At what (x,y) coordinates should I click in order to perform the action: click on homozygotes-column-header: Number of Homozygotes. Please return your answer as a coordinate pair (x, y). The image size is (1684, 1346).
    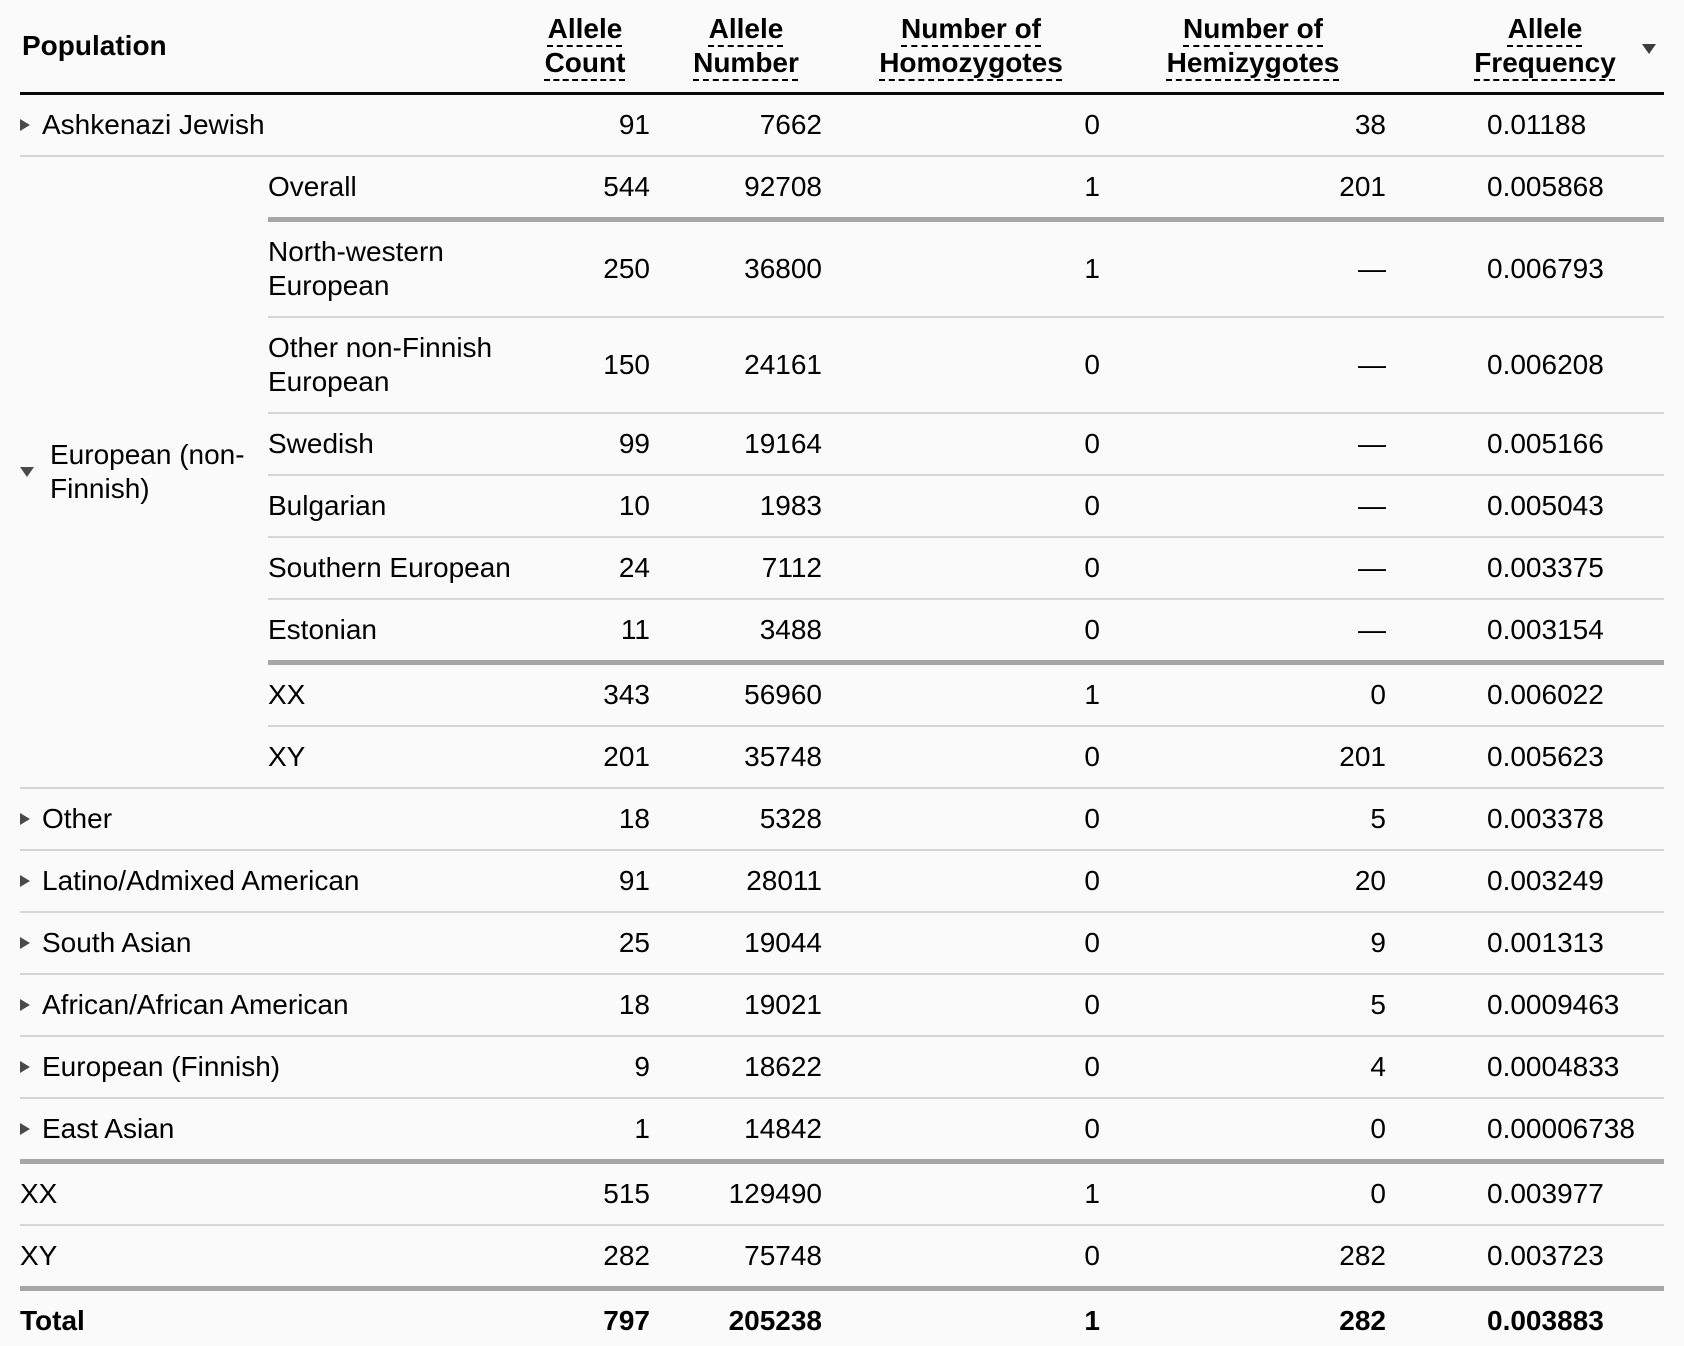
    Looking at the image, I should click on (981, 47).